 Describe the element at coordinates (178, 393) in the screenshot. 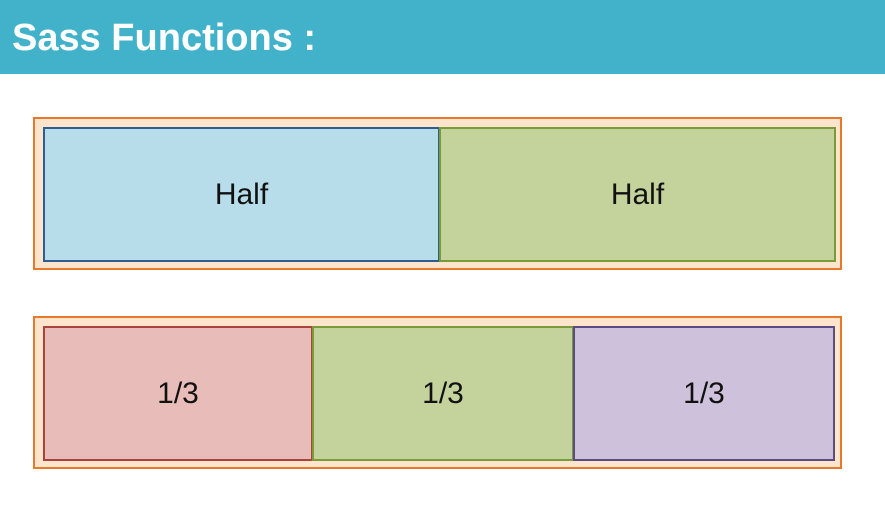

I see `third-cell-1: 1/3` at that location.